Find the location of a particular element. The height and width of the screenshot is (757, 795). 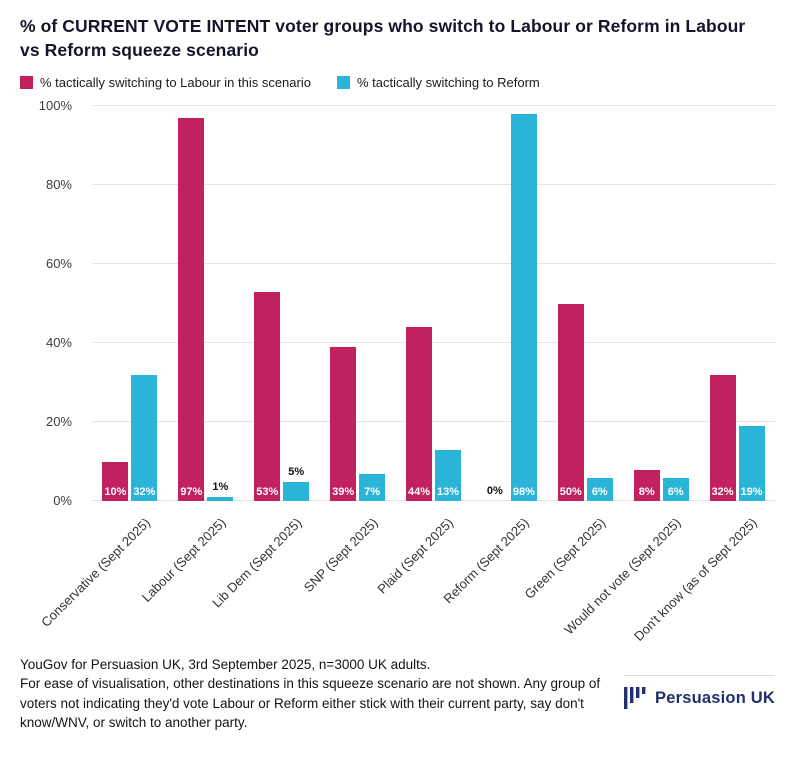

legend-item-reform: % tactically switching to Reform is located at coordinates (438, 83).